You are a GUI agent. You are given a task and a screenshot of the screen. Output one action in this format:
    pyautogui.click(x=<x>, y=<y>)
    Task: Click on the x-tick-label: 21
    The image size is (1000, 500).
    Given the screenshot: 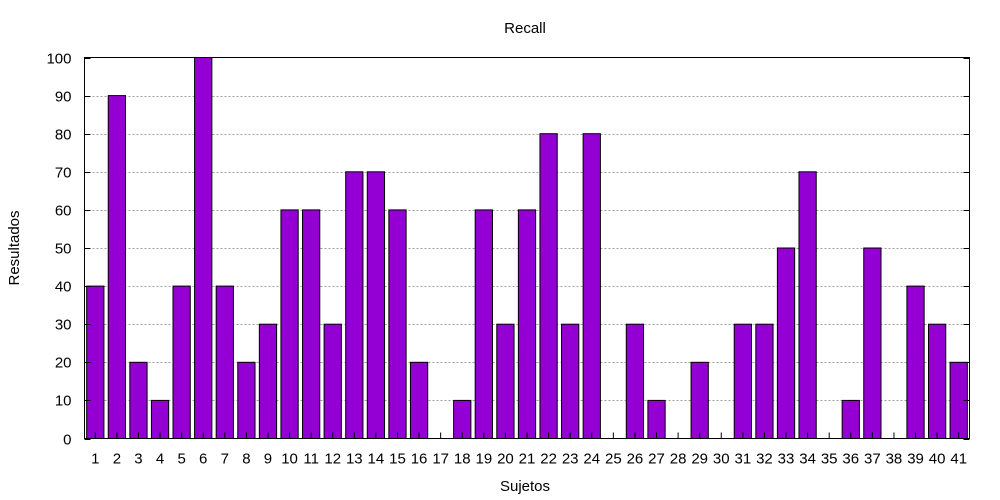 What is the action you would take?
    pyautogui.click(x=527, y=459)
    